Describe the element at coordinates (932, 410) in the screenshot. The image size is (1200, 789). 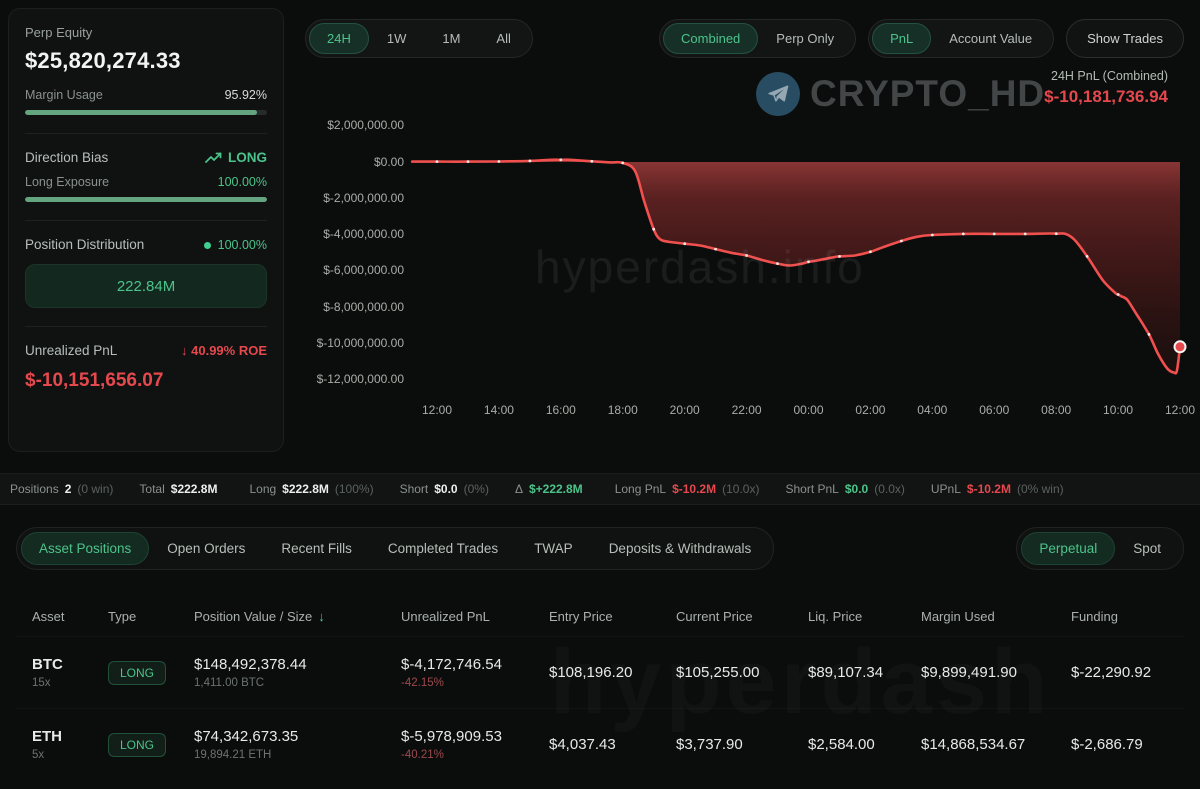
I see `x-axis-label: 04:00` at that location.